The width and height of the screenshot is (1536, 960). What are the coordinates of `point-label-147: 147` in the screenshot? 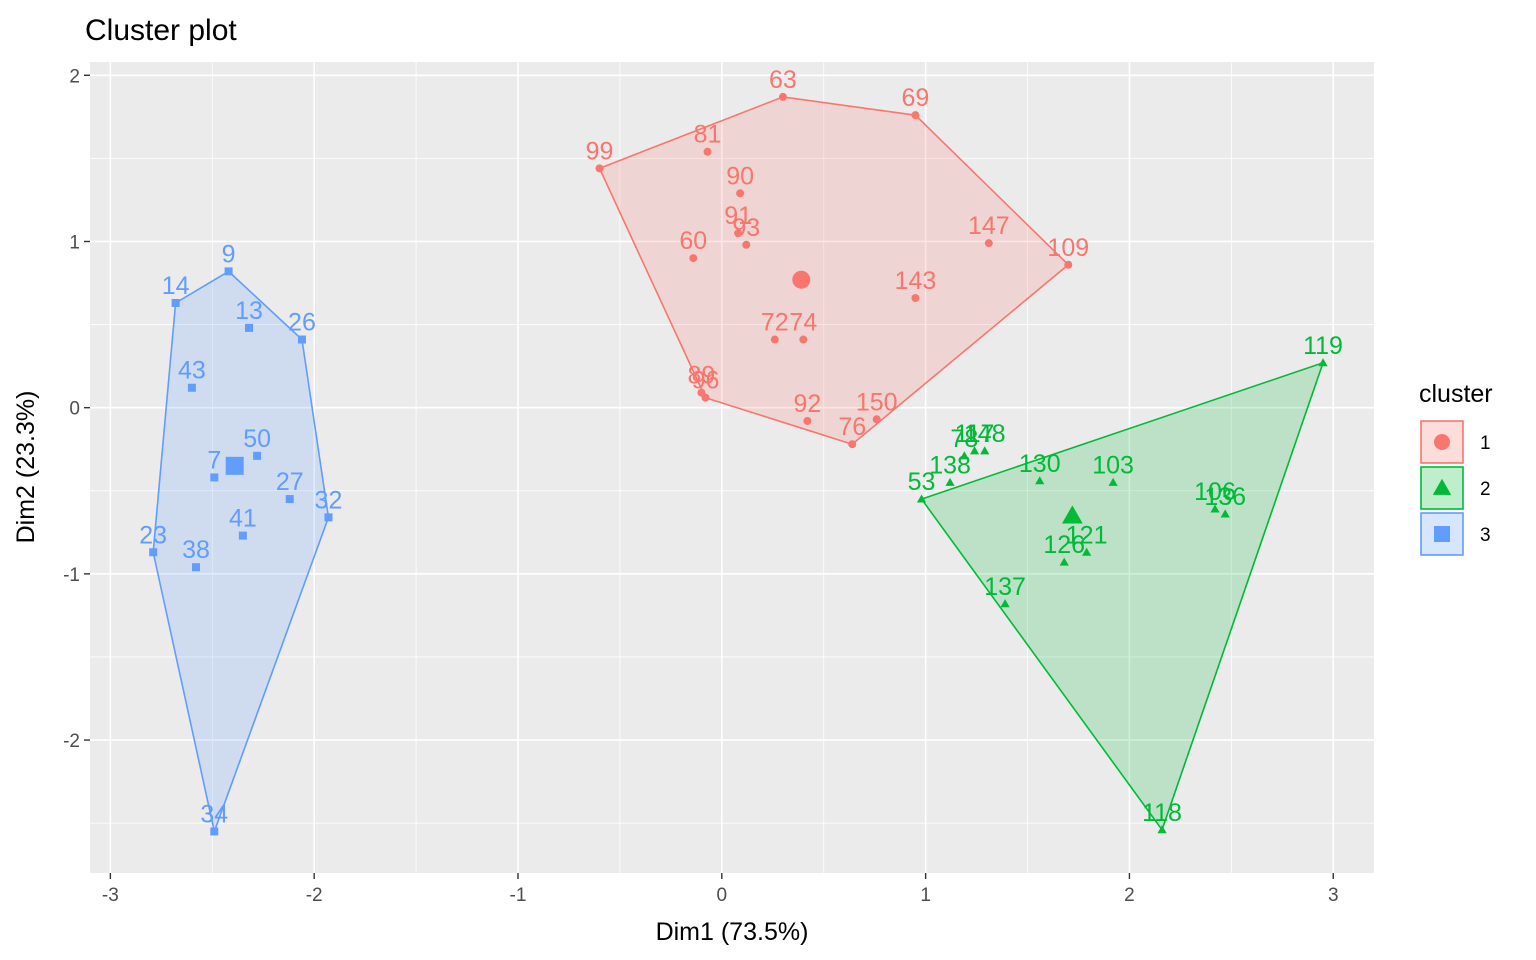 It's located at (989, 226).